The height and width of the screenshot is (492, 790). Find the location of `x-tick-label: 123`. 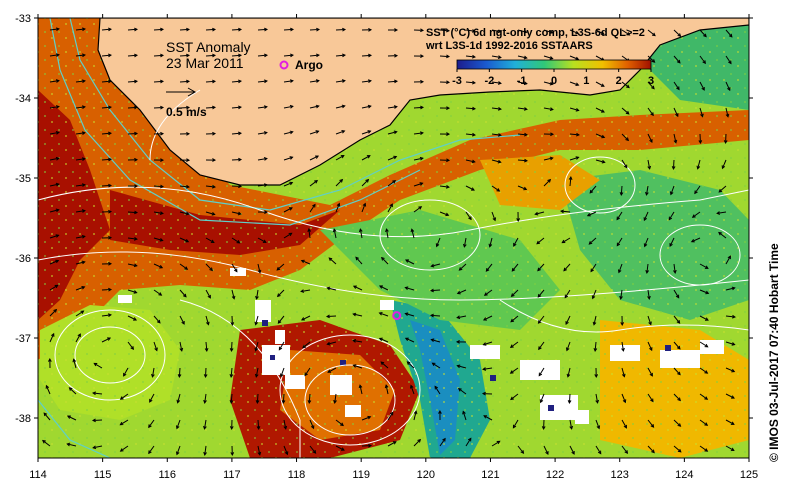

x-tick-label: 123 is located at coordinates (620, 475).